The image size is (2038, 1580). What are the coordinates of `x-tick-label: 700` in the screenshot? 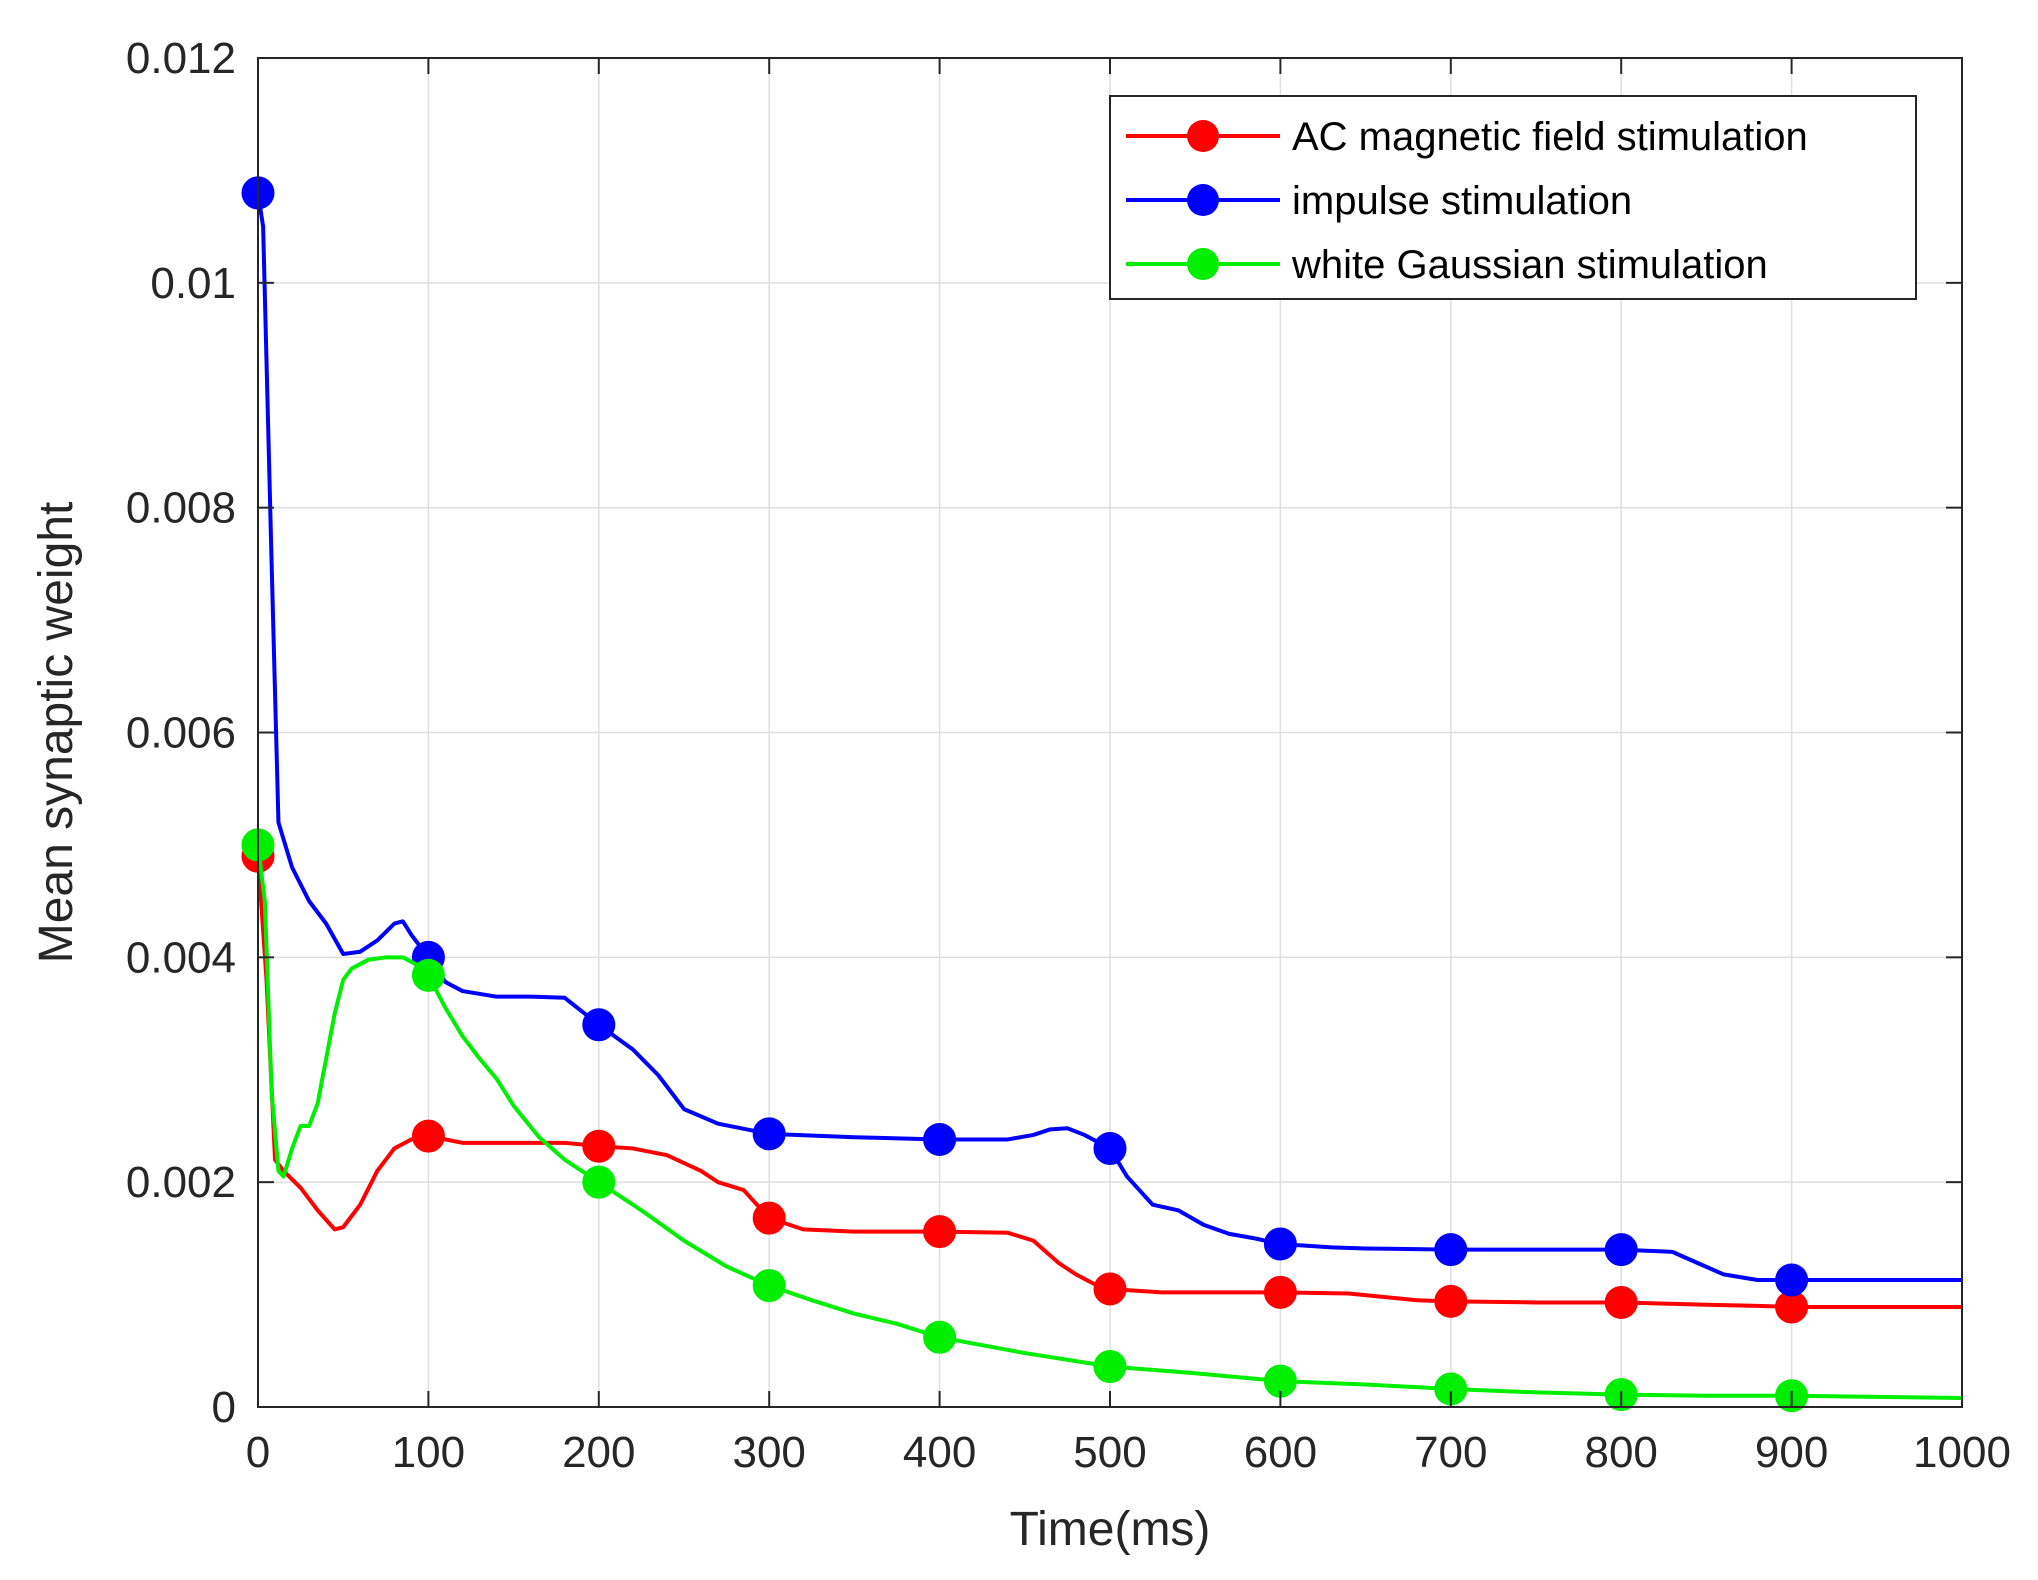 It's located at (1450, 1452).